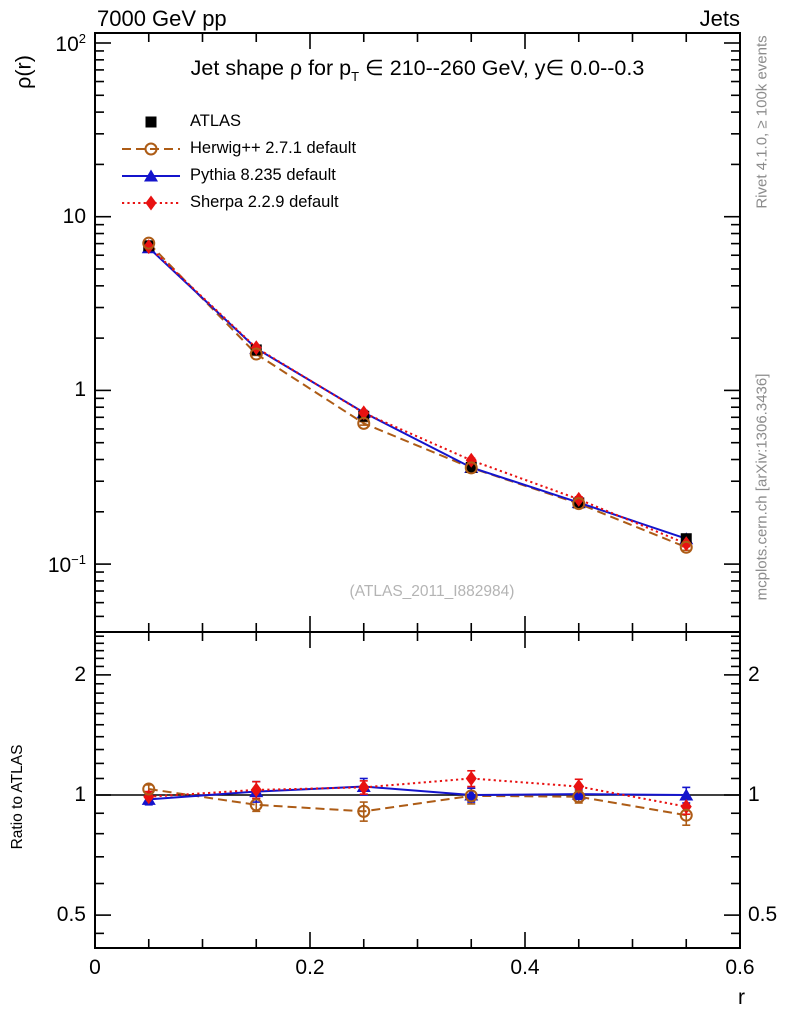  What do you see at coordinates (162, 18) in the screenshot?
I see `beam-energy-label: 7000 GeV pp` at bounding box center [162, 18].